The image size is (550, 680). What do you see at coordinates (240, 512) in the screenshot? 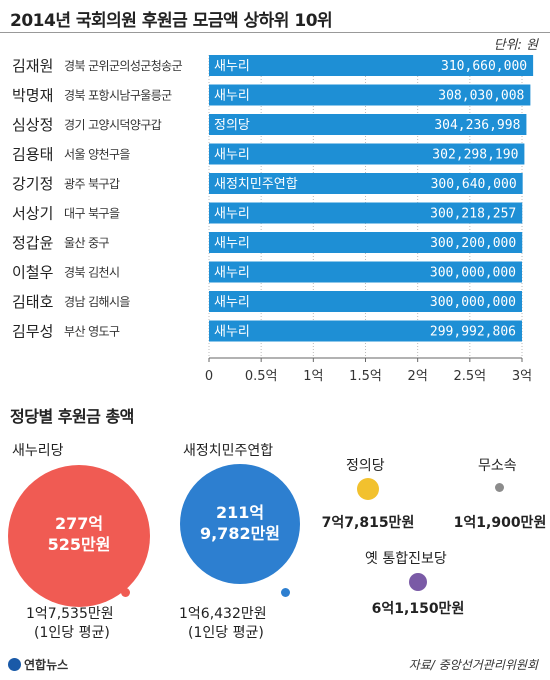
I see `npad-total-line1: 211억` at bounding box center [240, 512].